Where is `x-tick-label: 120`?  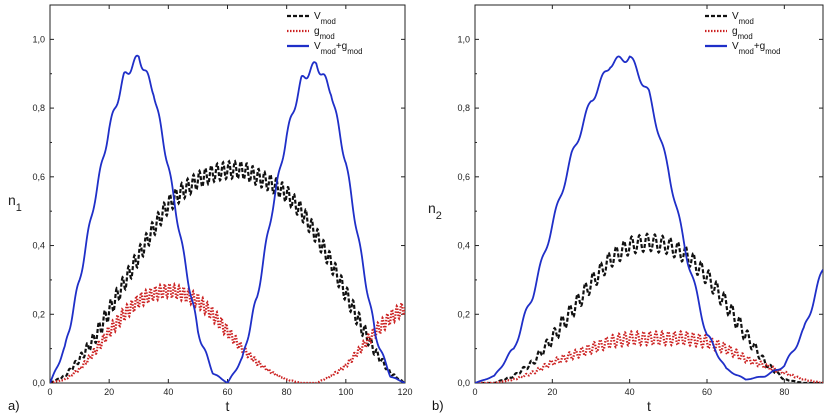
x-tick-label: 120 is located at coordinates (404, 392).